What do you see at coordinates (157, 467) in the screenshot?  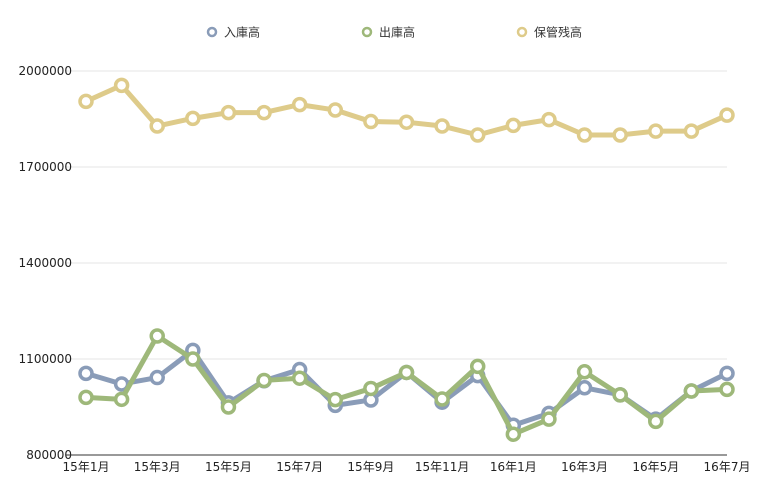 I see `x-tick-label: 15年3月` at bounding box center [157, 467].